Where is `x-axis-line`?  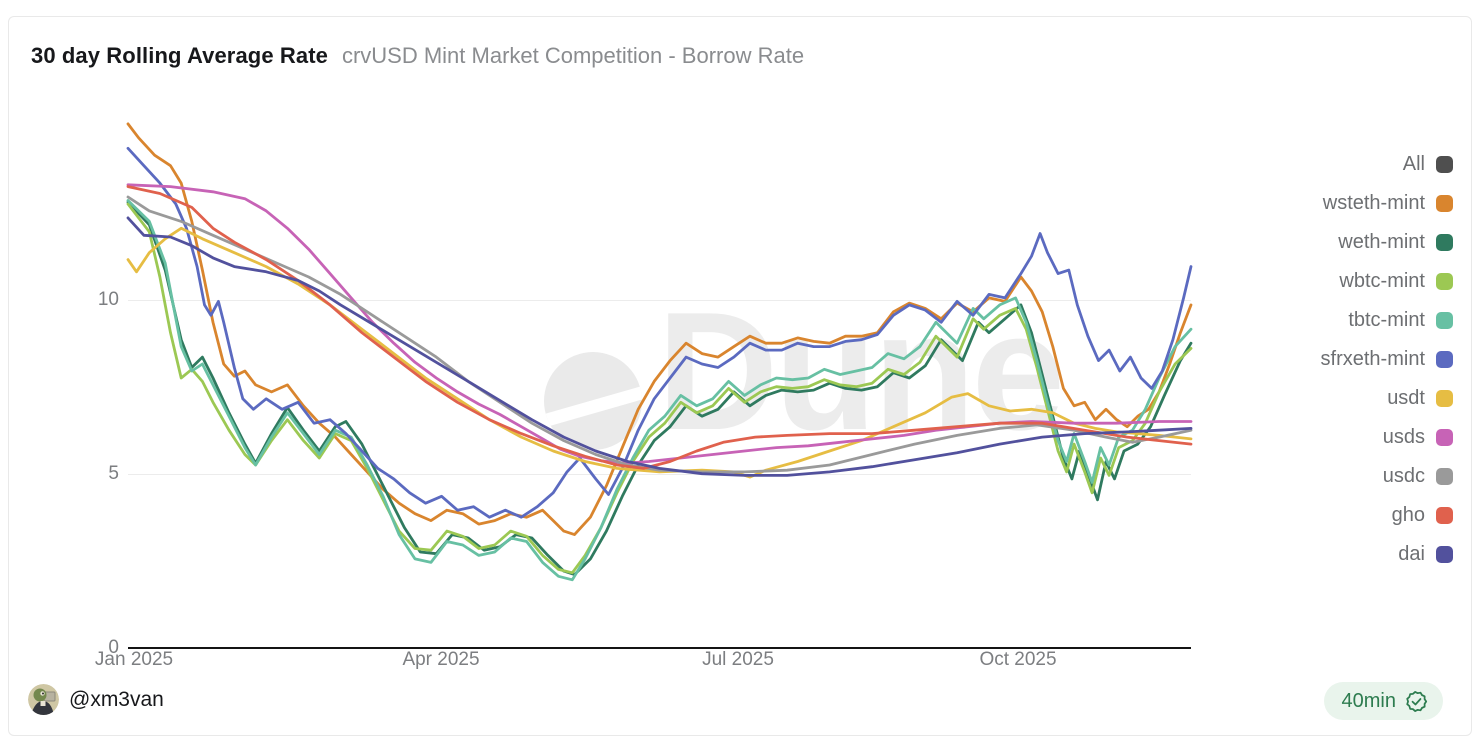
x-axis-line is located at coordinates (659, 648).